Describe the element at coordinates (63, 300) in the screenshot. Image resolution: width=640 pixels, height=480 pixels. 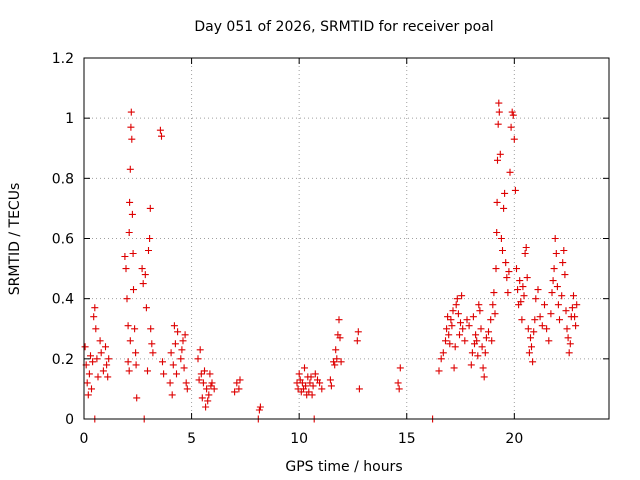
I see `y-tick-label: 0.4` at that location.